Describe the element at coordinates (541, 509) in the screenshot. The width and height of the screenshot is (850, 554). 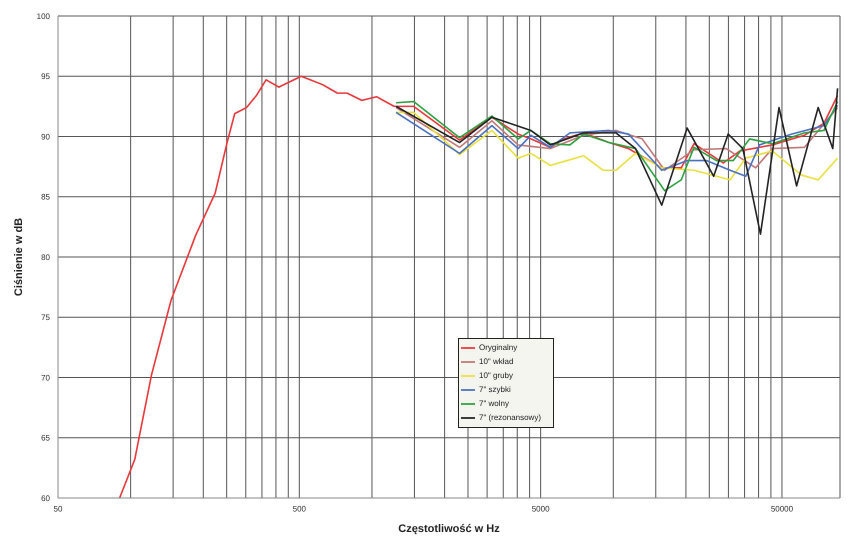
I see `x-tick-label: 5000` at that location.